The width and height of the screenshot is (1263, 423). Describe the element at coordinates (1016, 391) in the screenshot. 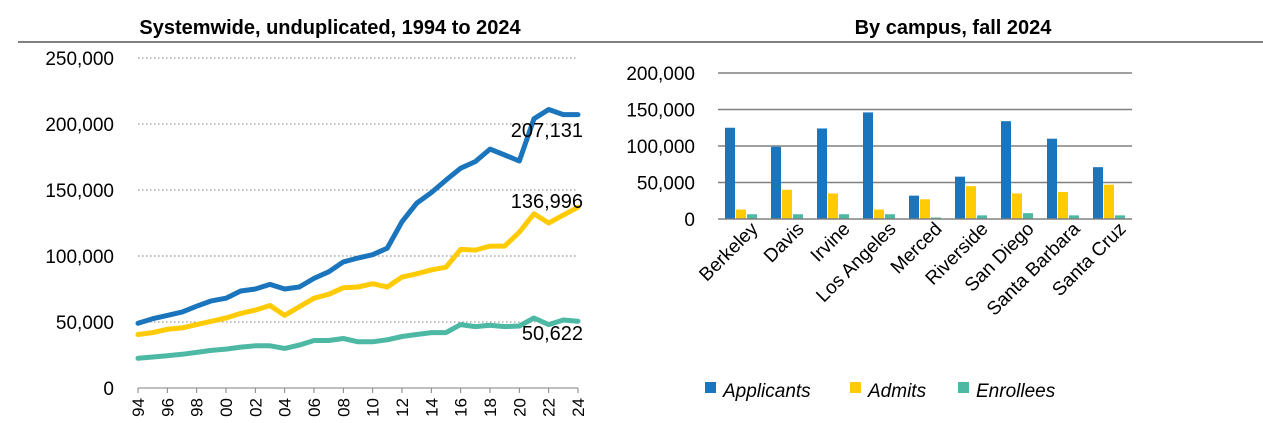

I see `legend-label-enrollees: Enrollees` at that location.